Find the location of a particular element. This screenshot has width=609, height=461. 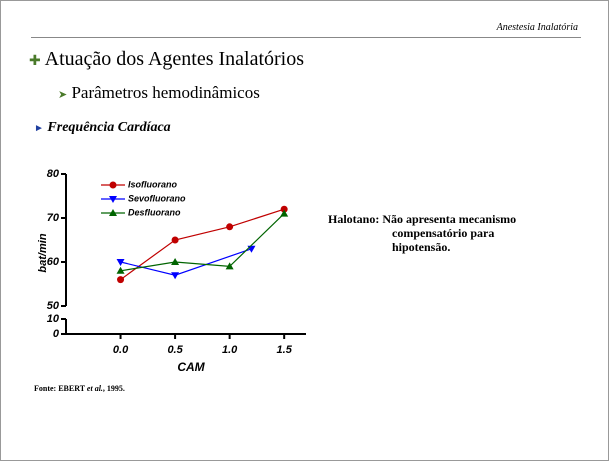

subtitle: ➤ Parâmetros hemodinâmicos is located at coordinates (159, 93).